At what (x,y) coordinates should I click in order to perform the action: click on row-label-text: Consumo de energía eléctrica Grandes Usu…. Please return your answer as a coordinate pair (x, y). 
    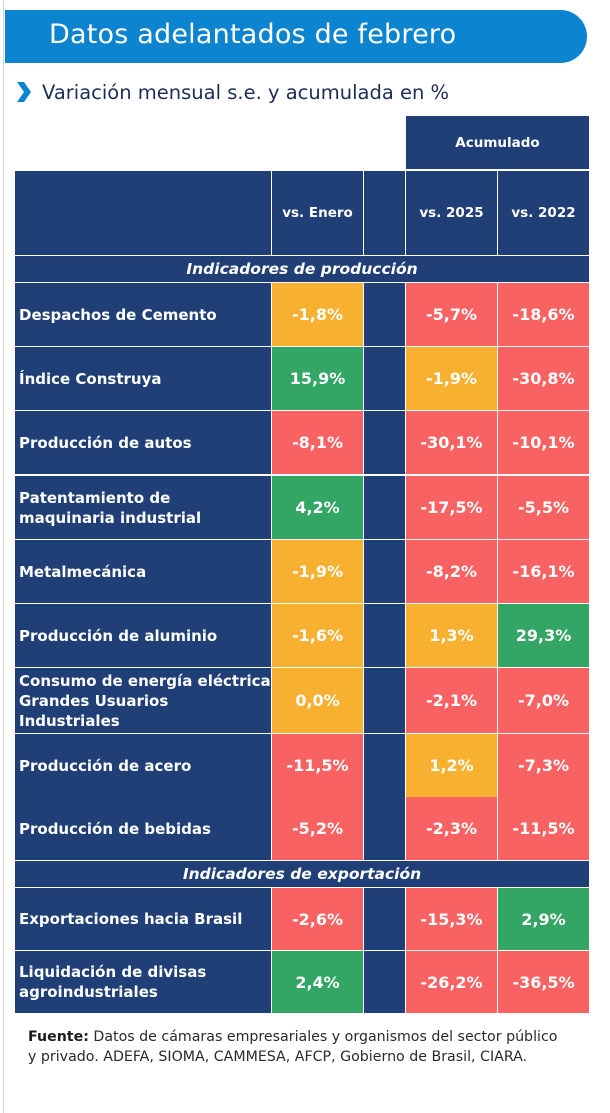
    Looking at the image, I should click on (145, 700).